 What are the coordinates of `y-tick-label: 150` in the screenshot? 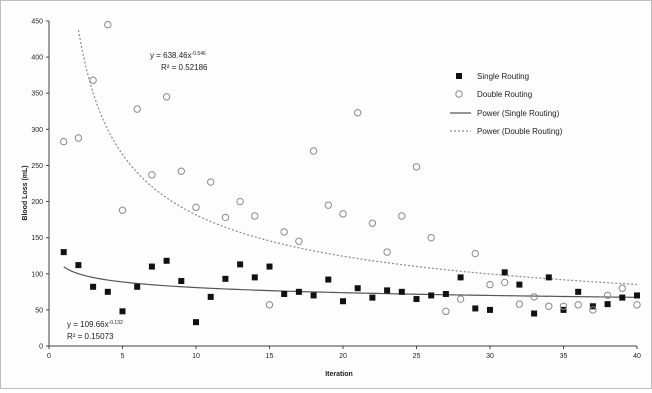 It's located at (37, 238).